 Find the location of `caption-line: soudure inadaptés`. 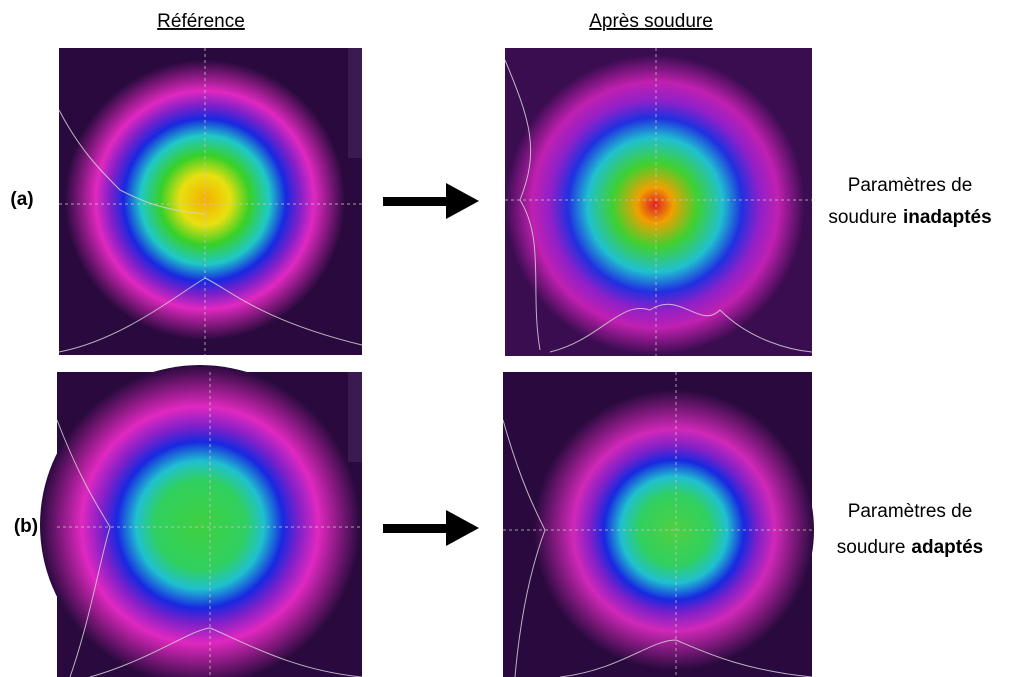

caption-line: soudure inadaptés is located at coordinates (909, 217).